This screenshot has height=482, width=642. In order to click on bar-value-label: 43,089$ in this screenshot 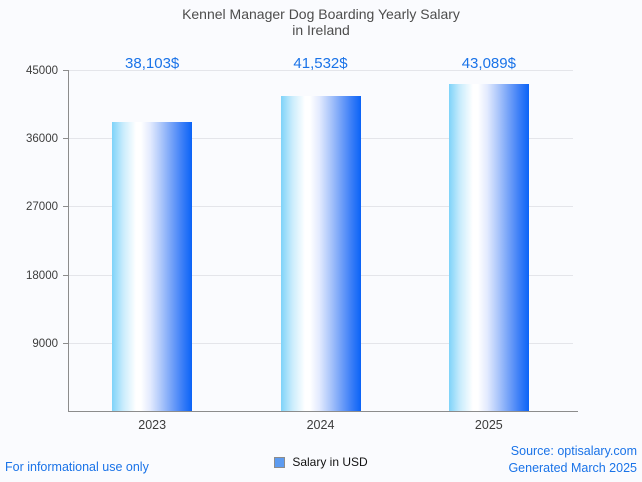, I will do `click(488, 63)`.